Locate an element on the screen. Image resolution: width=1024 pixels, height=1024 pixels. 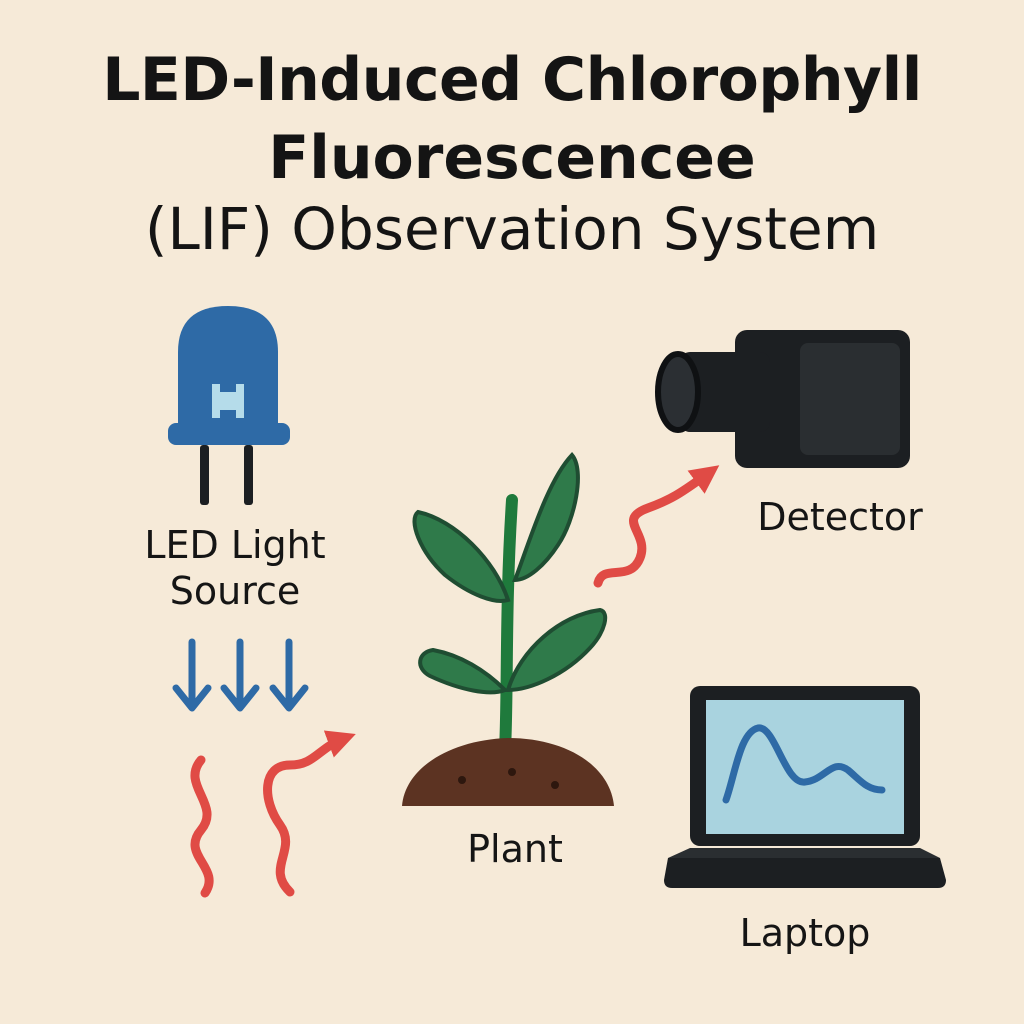
title-line-2: Fluorescencee is located at coordinates (512, 158).